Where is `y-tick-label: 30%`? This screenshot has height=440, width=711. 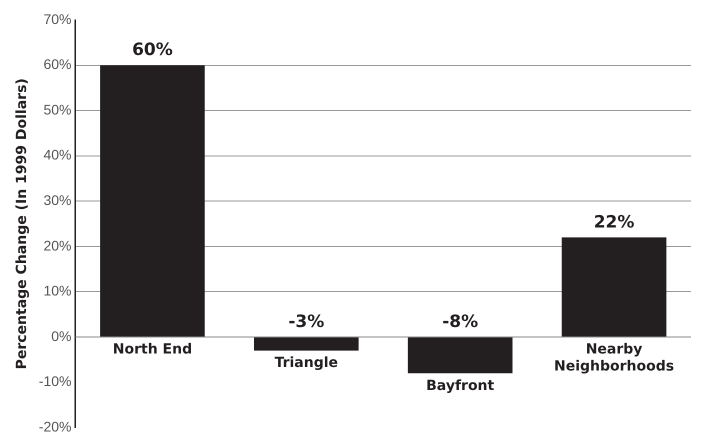 y-tick-label: 30% is located at coordinates (57, 200).